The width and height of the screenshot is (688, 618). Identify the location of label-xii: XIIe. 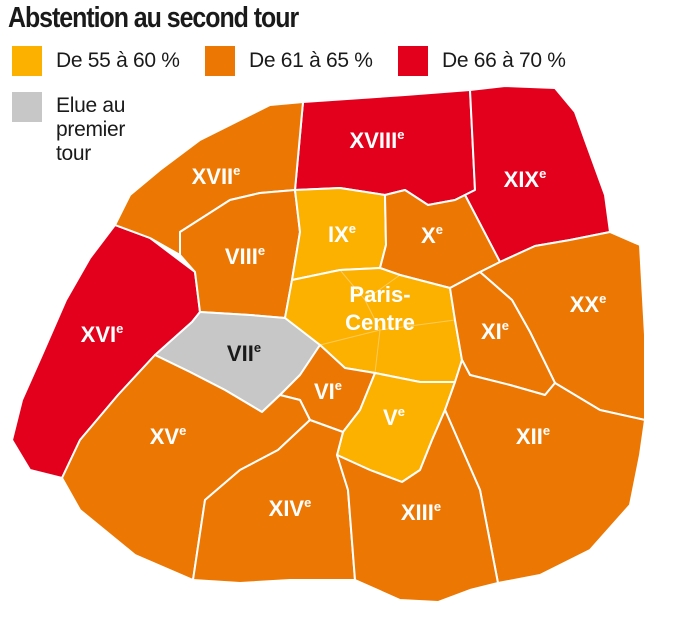
(533, 436).